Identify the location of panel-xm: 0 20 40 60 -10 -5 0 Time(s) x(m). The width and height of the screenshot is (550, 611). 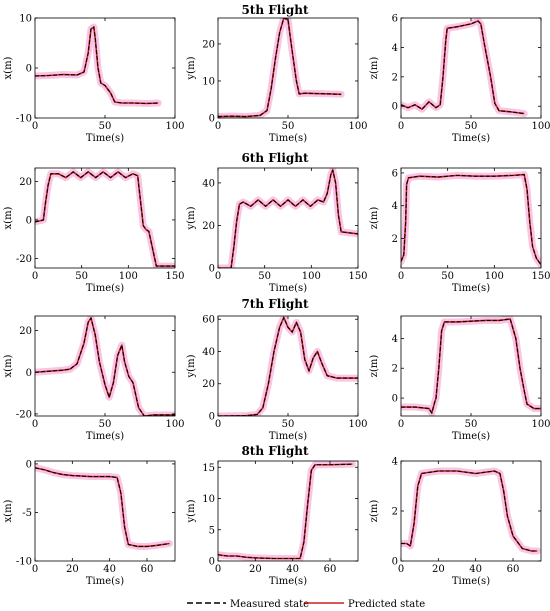
(89, 523).